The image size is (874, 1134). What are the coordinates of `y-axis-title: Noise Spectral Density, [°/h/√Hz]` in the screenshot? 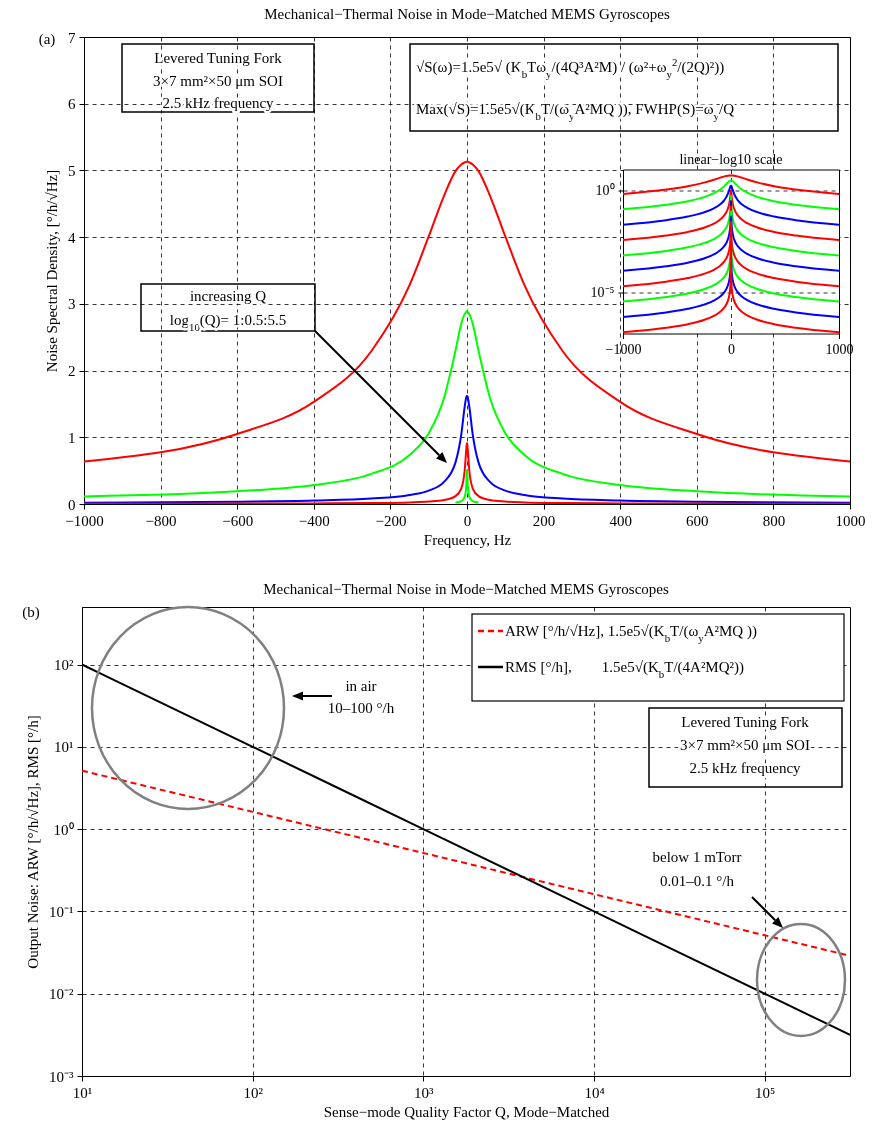 It's located at (52, 271).